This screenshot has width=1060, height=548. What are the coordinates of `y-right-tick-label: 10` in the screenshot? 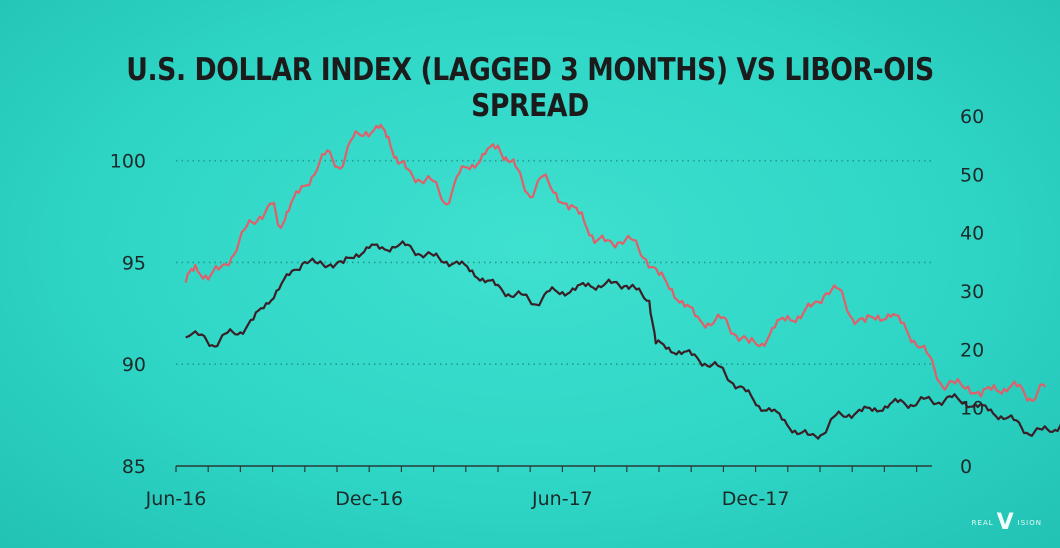 It's located at (972, 409).